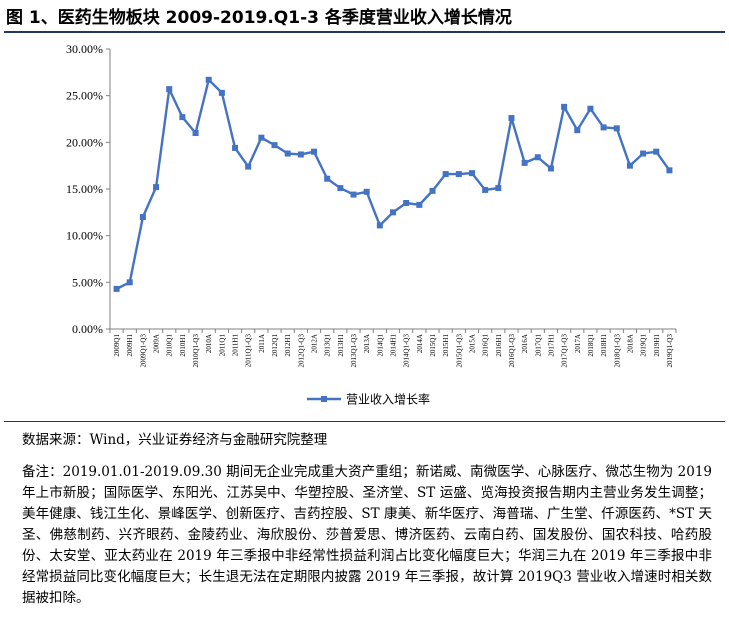 The height and width of the screenshot is (642, 729). I want to click on x-tick-label: 2018Q1-Q3, so click(617, 351).